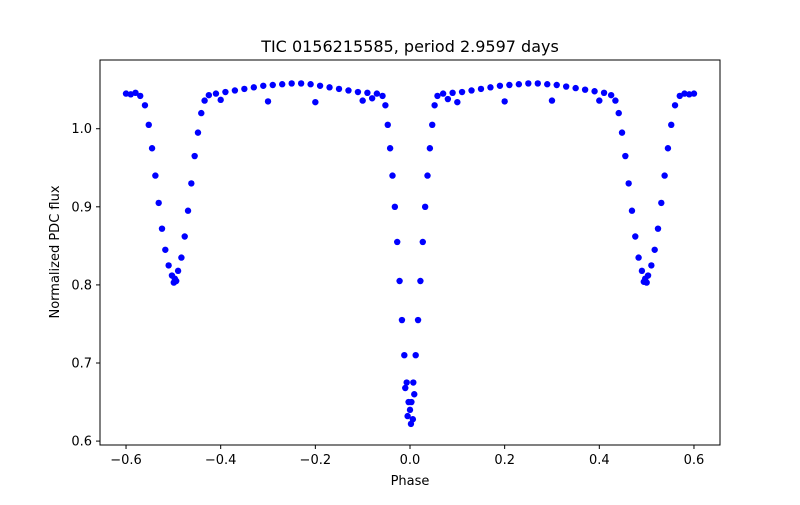 Image resolution: width=800 pixels, height=505 pixels. What do you see at coordinates (81, 207) in the screenshot?
I see `y-tick-label: 0.9` at bounding box center [81, 207].